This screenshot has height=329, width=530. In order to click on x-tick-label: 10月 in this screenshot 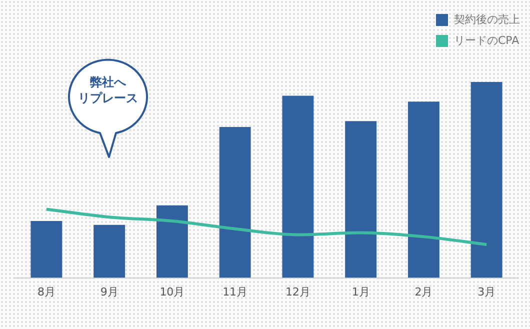, I will do `click(172, 291)`.